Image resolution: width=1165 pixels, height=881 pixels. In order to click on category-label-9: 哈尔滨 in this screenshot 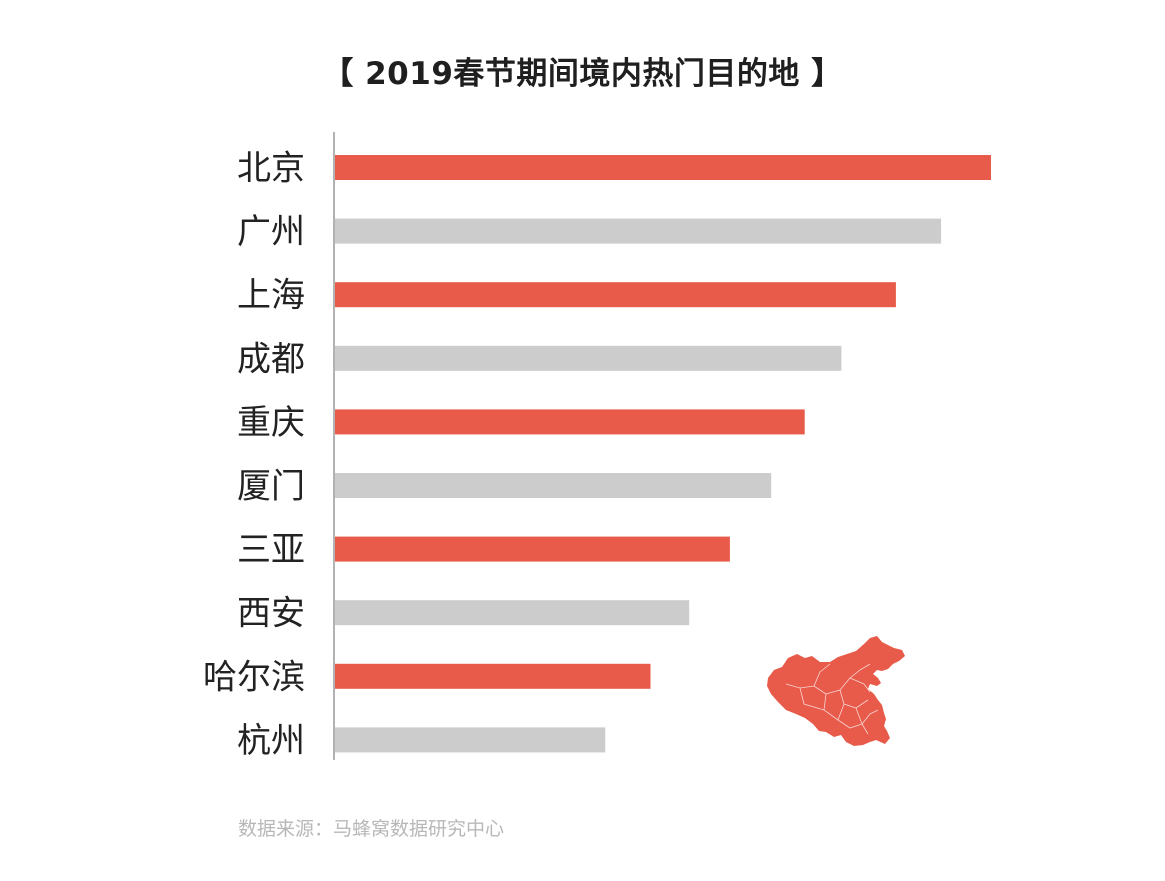, I will do `click(254, 677)`.